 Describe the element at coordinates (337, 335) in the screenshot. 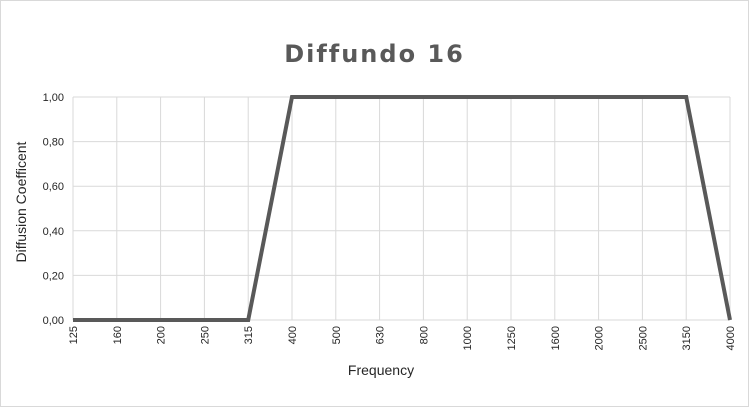

I see `x-tick-label: 500` at that location.